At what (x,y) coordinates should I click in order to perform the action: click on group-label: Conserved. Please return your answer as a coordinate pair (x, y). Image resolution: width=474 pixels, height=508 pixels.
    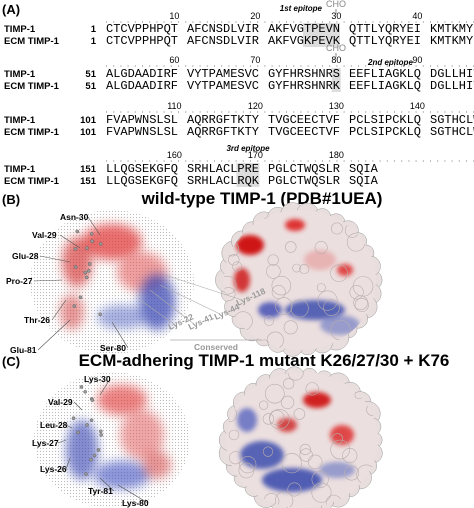
    Looking at the image, I should click on (216, 347).